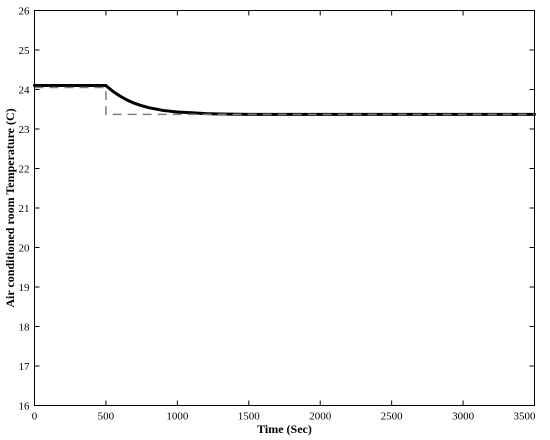 The width and height of the screenshot is (550, 440). What do you see at coordinates (25, 288) in the screenshot?
I see `y-tick-label: 19` at bounding box center [25, 288].